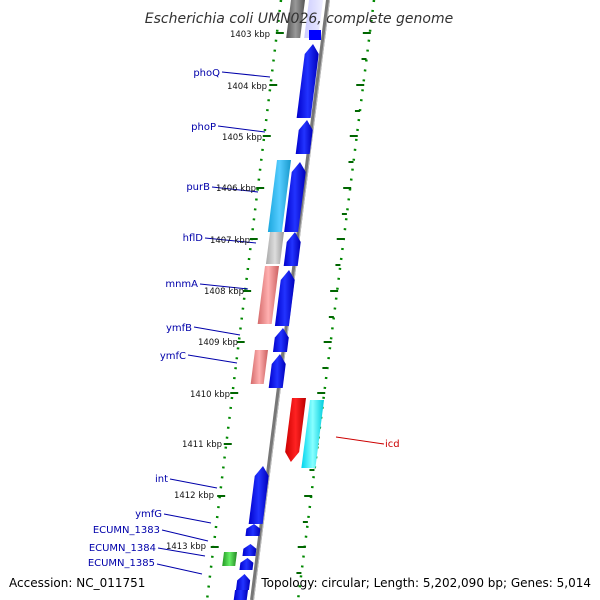 This screenshot has height=600, width=600. Describe the element at coordinates (259, 367) in the screenshot. I see `gene-ymfC` at that location.